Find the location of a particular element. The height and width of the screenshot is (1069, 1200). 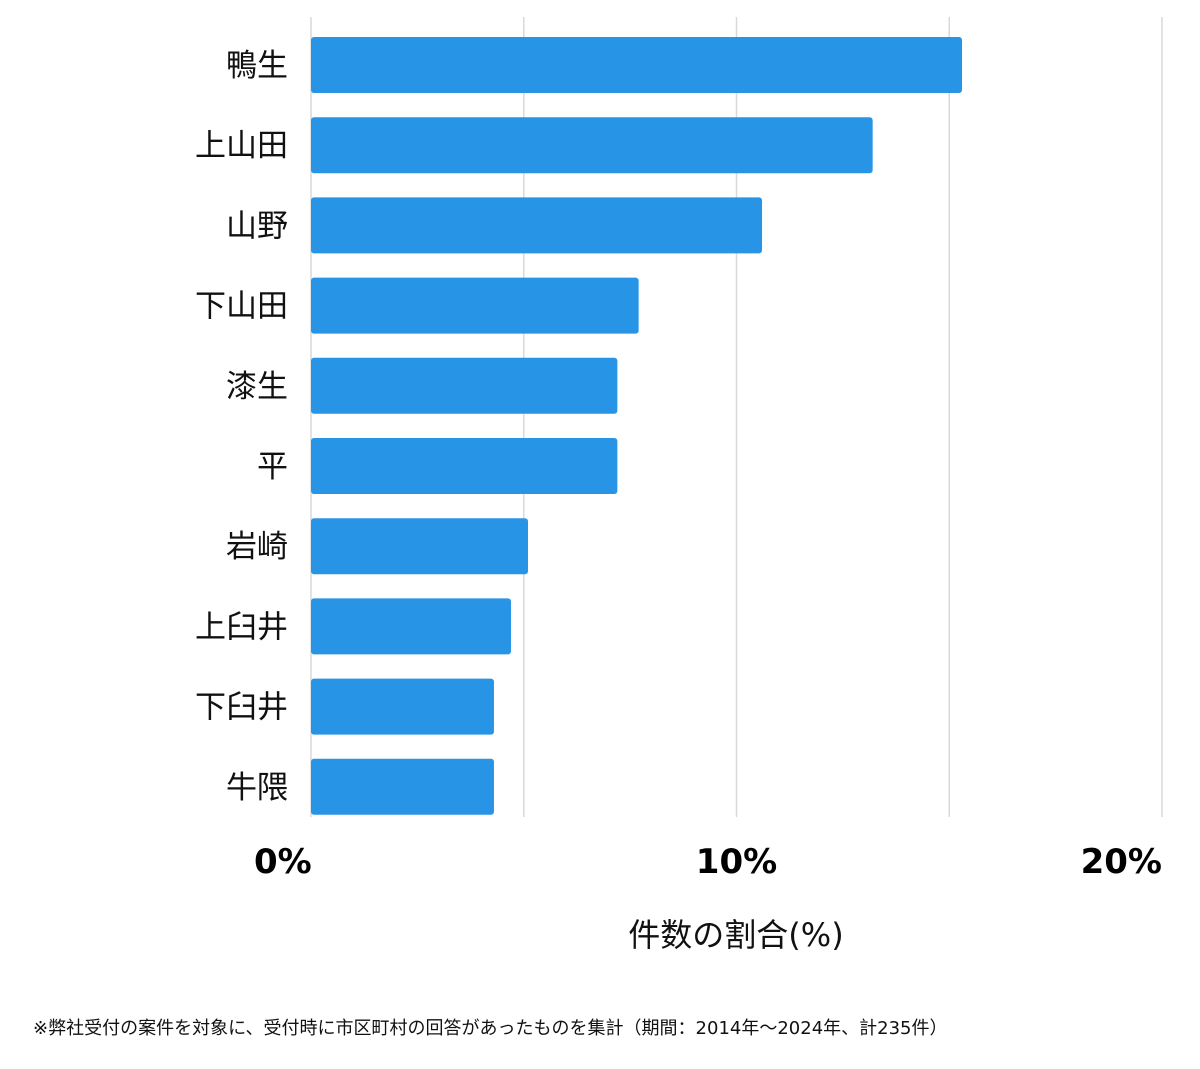

category-label-7: 上臼井 is located at coordinates (241, 627).